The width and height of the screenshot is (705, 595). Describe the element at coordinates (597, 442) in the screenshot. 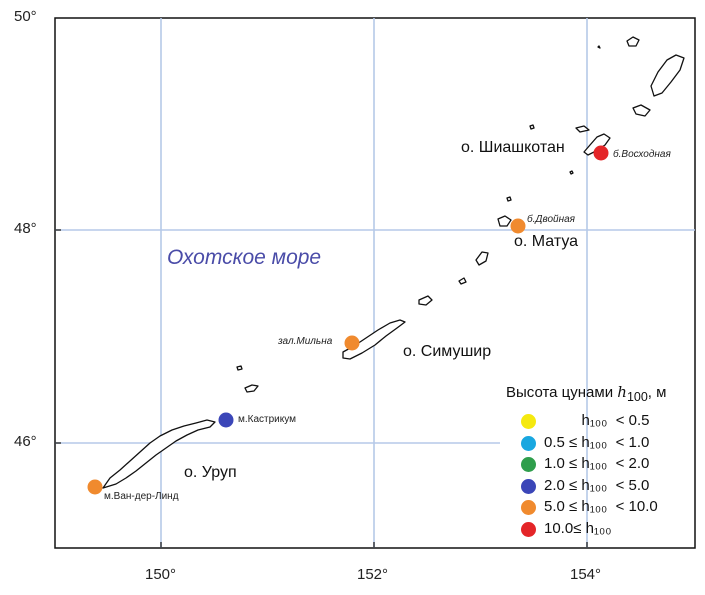

I see `legend-item-label: 0.5 ≤ h₁₀₀ < 1.0` at that location.